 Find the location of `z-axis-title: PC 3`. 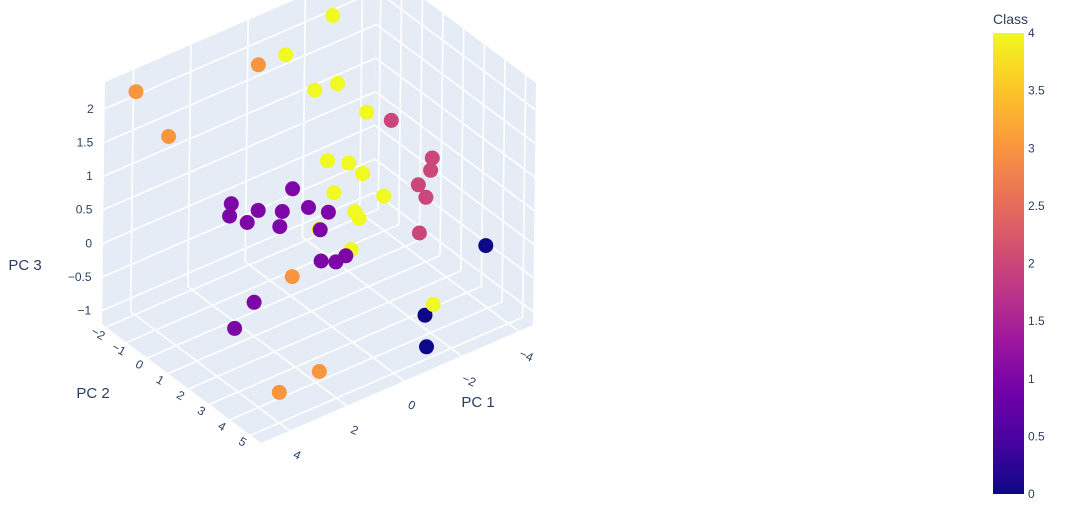

z-axis-title: PC 3 is located at coordinates (24, 265).